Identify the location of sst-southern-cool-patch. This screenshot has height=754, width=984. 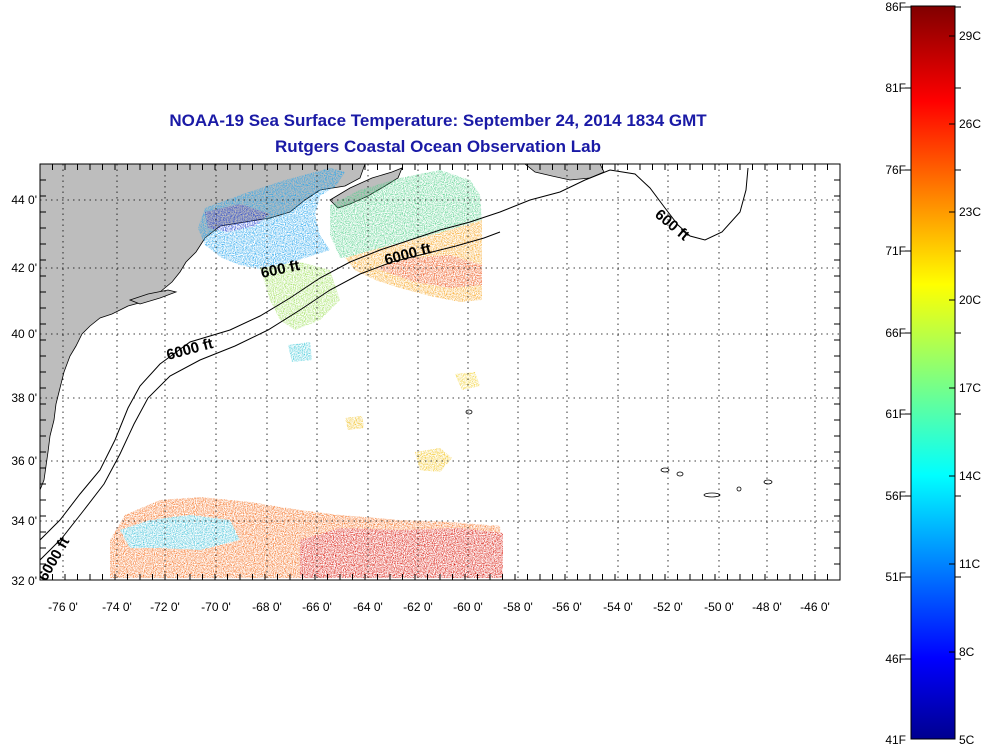
(180, 532).